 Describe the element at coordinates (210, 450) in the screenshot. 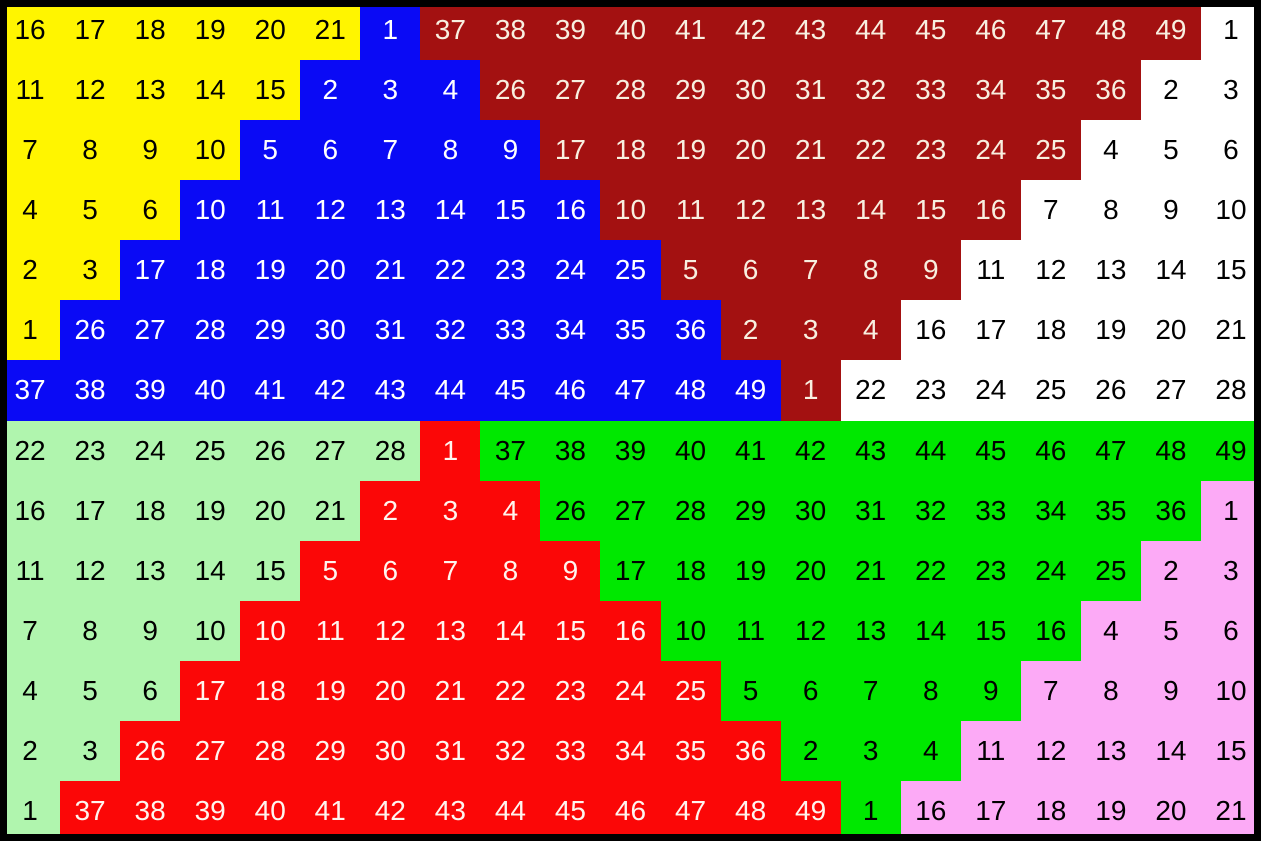

I see `grid-cell: 25` at that location.